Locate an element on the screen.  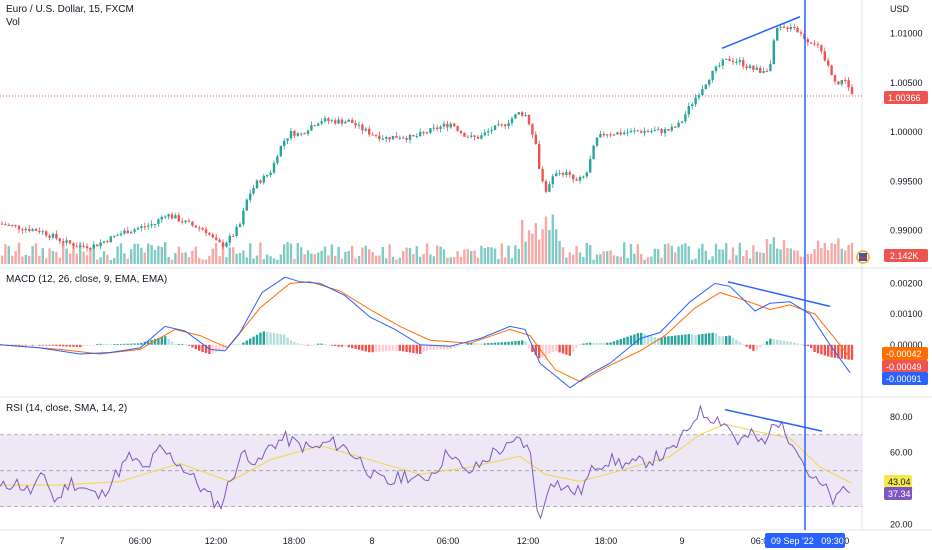
time-tick-label: 18:00 is located at coordinates (294, 541).